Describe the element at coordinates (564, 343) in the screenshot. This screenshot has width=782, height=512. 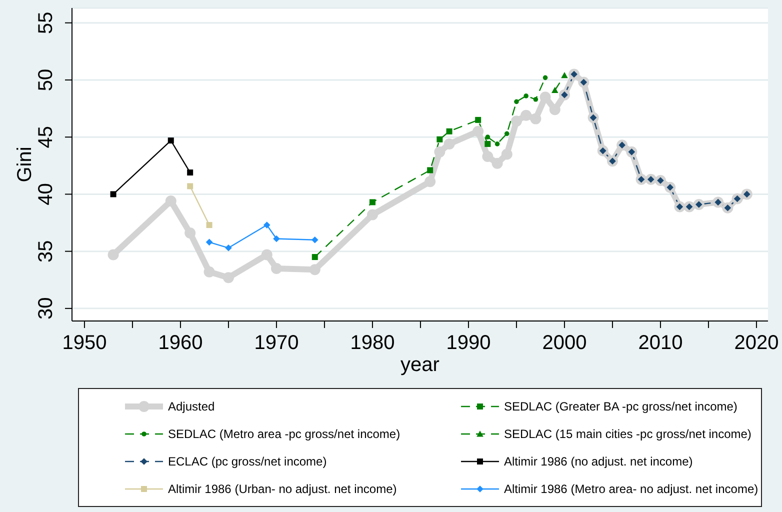
I see `x-tick-label: 2000` at that location.